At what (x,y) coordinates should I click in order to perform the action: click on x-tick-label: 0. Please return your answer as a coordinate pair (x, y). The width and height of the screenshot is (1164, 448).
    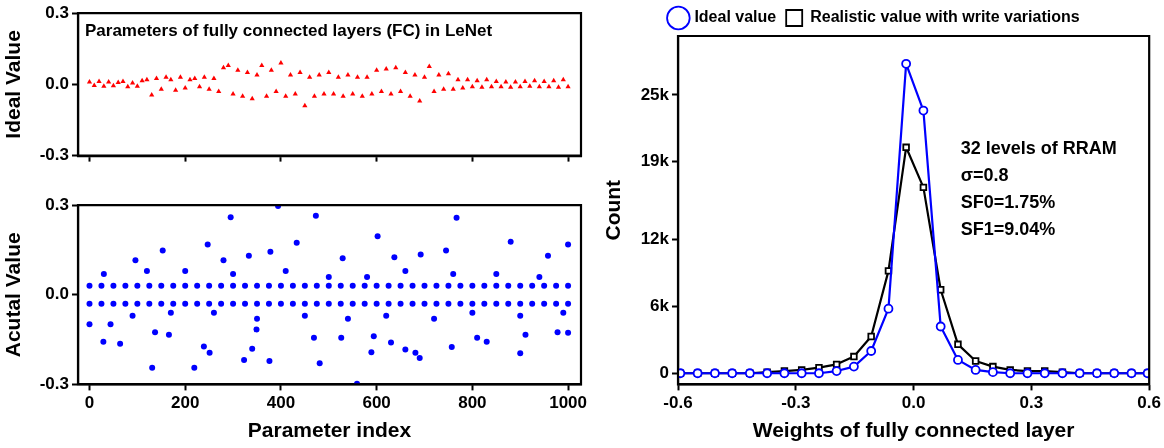
    Looking at the image, I should click on (89, 403).